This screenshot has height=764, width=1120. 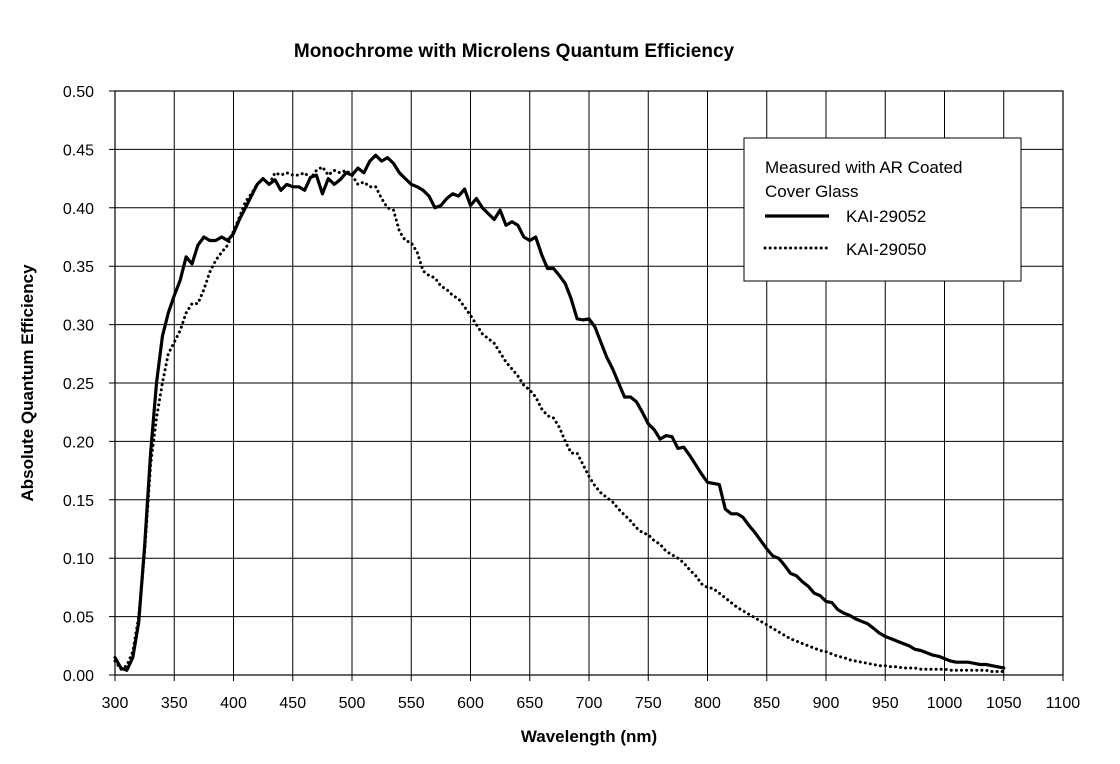 What do you see at coordinates (1063, 703) in the screenshot?
I see `x-tick-label: 1100` at bounding box center [1063, 703].